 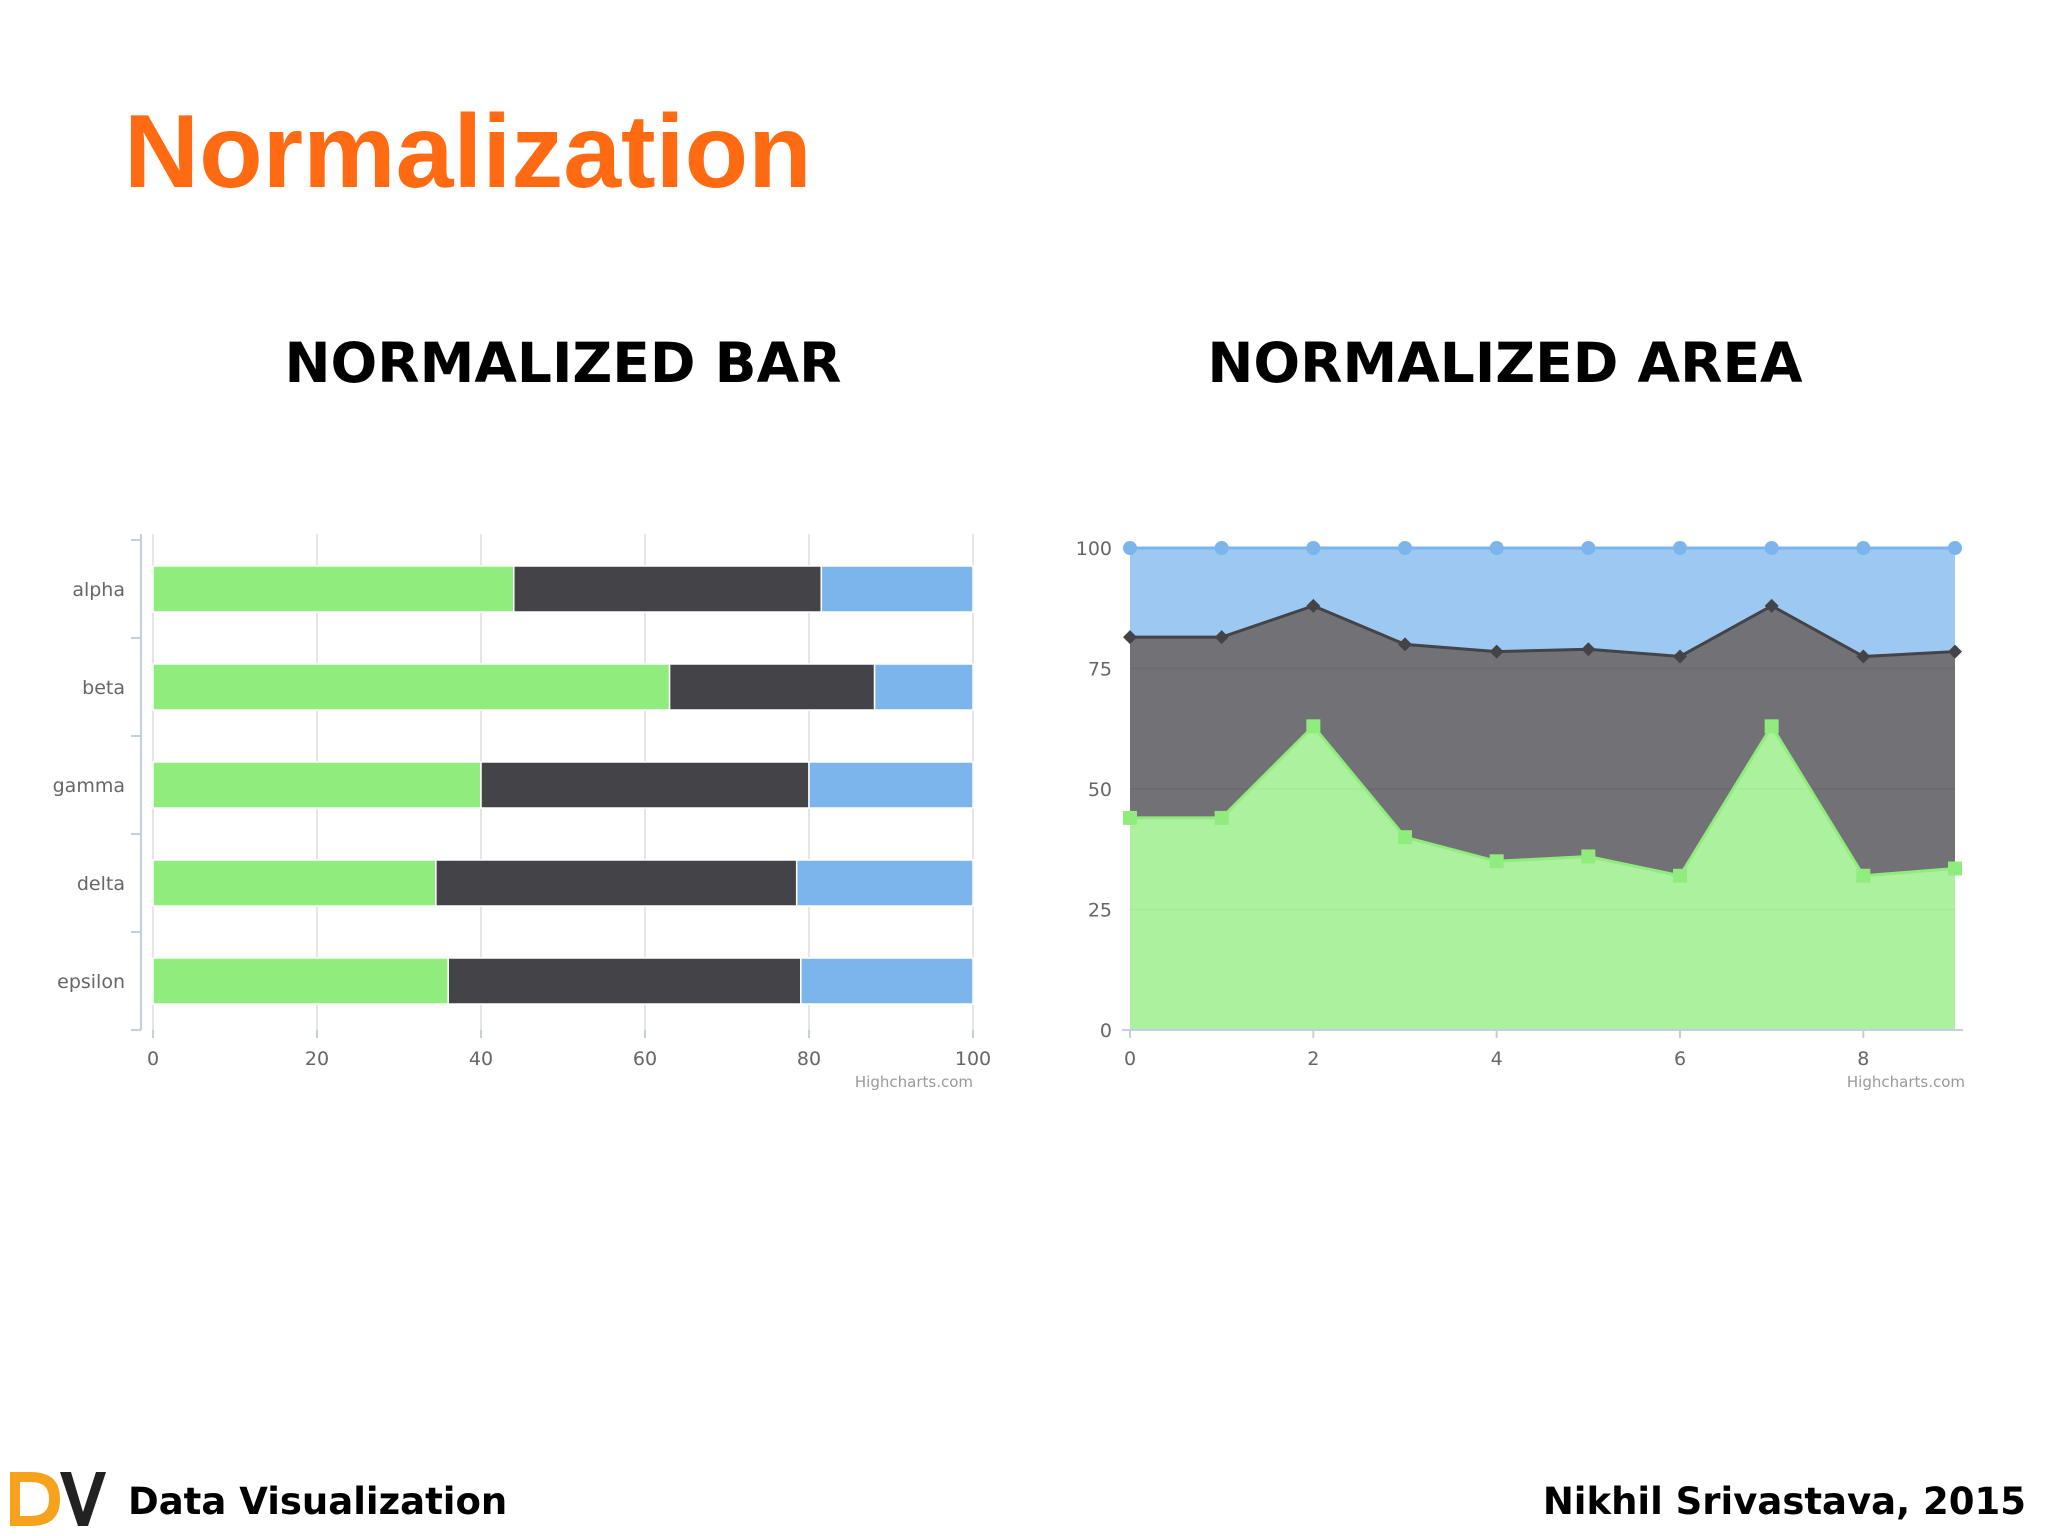 What do you see at coordinates (481, 1059) in the screenshot?
I see `value-axis-label: 40` at bounding box center [481, 1059].